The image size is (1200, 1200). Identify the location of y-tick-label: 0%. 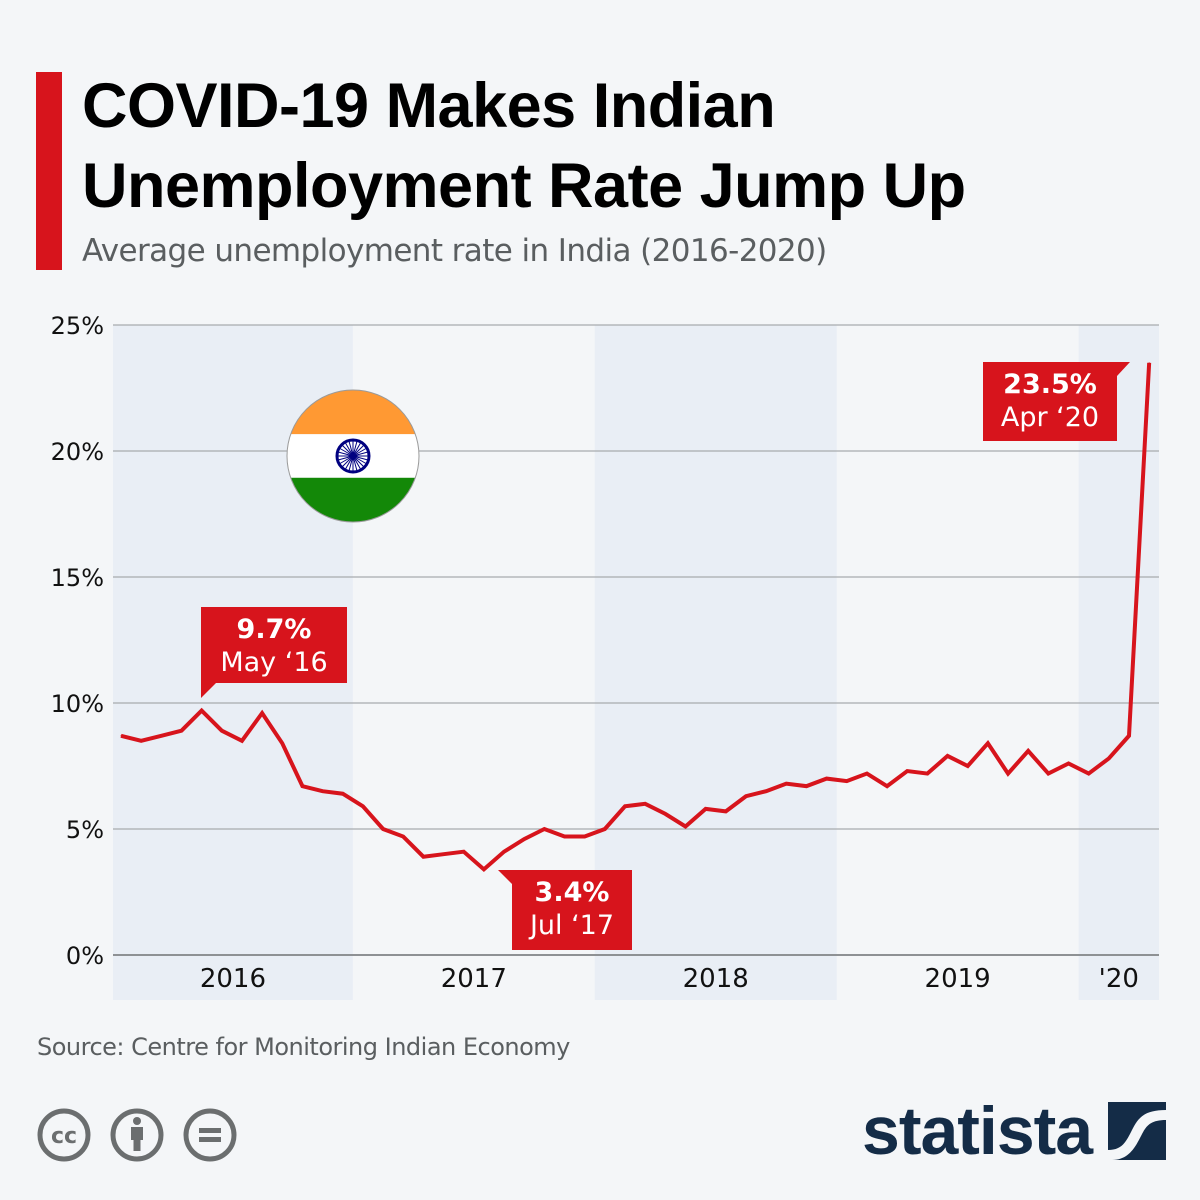
(85, 956).